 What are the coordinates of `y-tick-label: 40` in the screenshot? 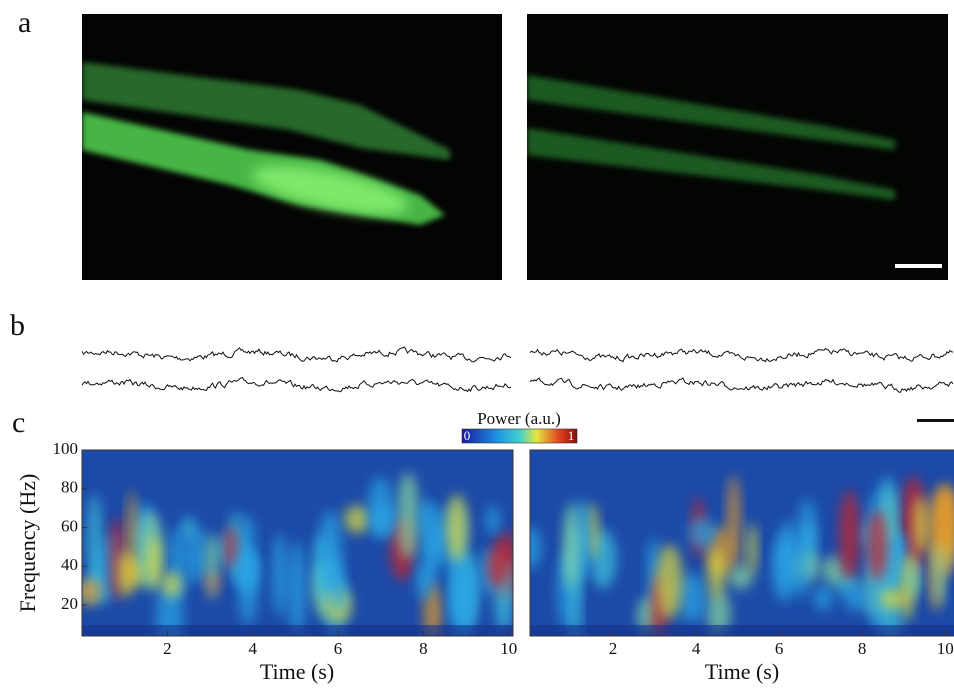 It's located at (69, 564).